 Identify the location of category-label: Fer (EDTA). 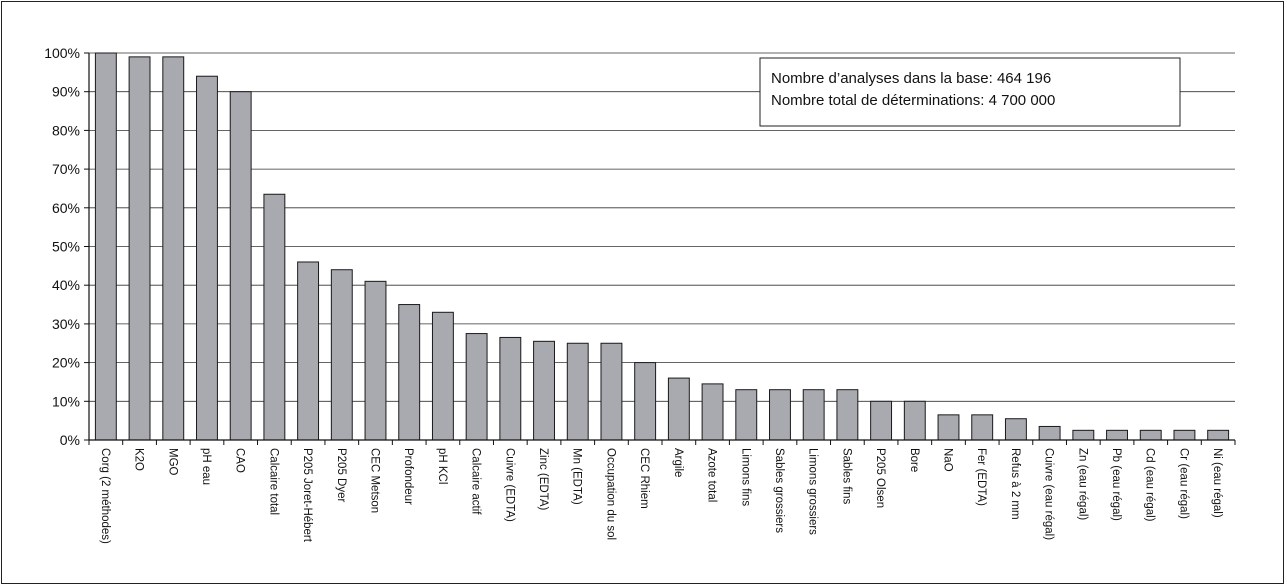
(981, 477).